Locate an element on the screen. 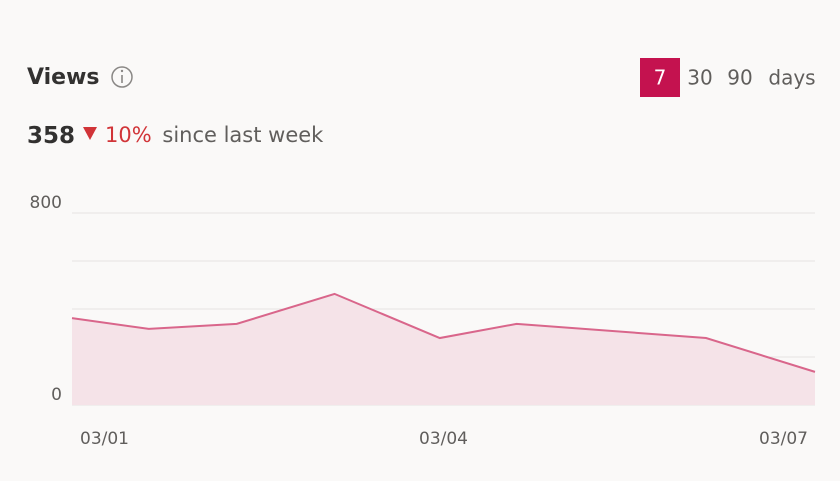 The height and width of the screenshot is (481, 840). range-option: 7 is located at coordinates (660, 78).